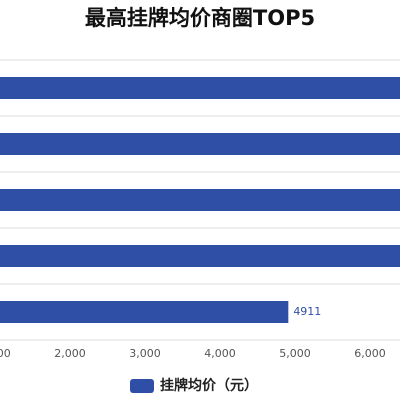 Image resolution: width=400 pixels, height=400 pixels. What do you see at coordinates (209, 385) in the screenshot?
I see `legend-label: 挂牌均价（元）` at bounding box center [209, 385].